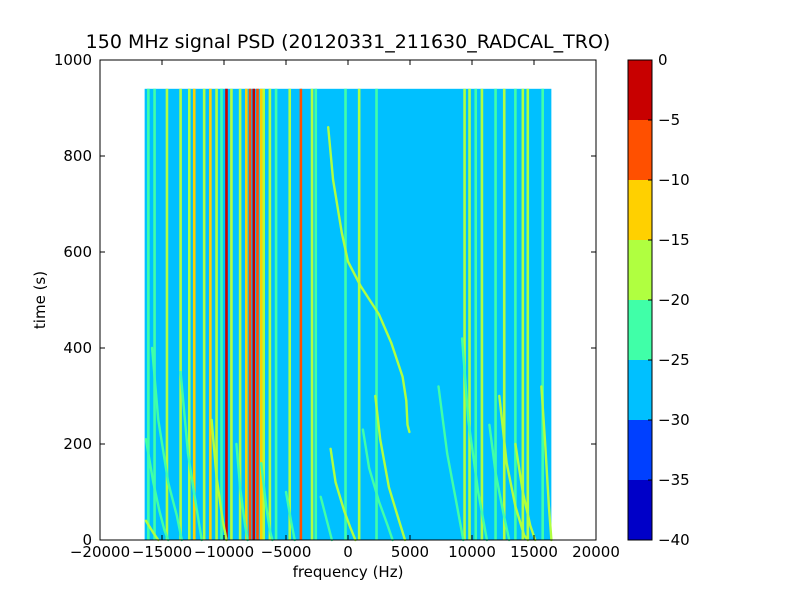 This screenshot has height=600, width=800. What do you see at coordinates (674, 240) in the screenshot?
I see `colorbar-tick-label: −15` at bounding box center [674, 240].